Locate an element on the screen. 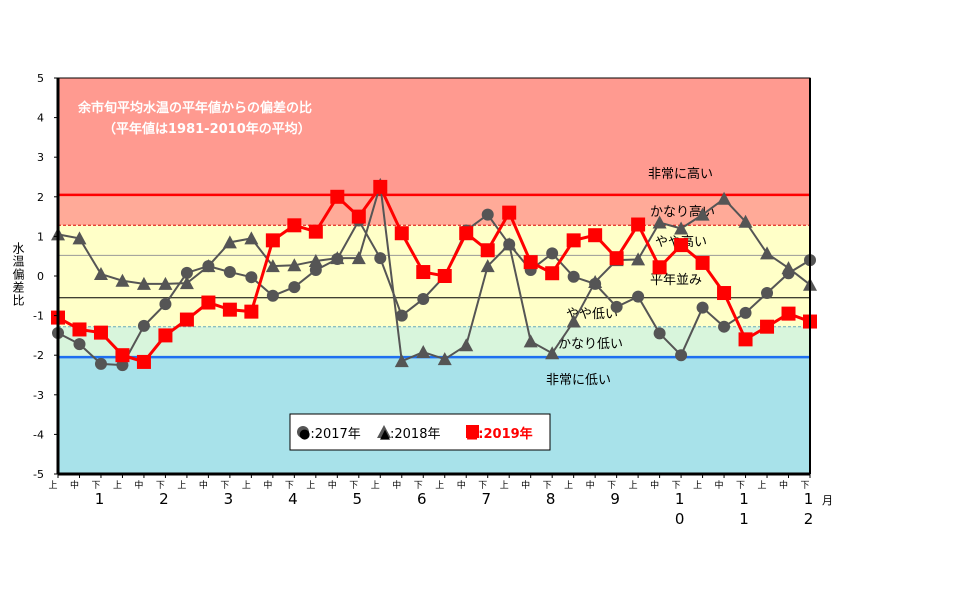 Image resolution: width=979 pixels, height=610 pixels. y-tick-label: -5 is located at coordinates (38, 474).